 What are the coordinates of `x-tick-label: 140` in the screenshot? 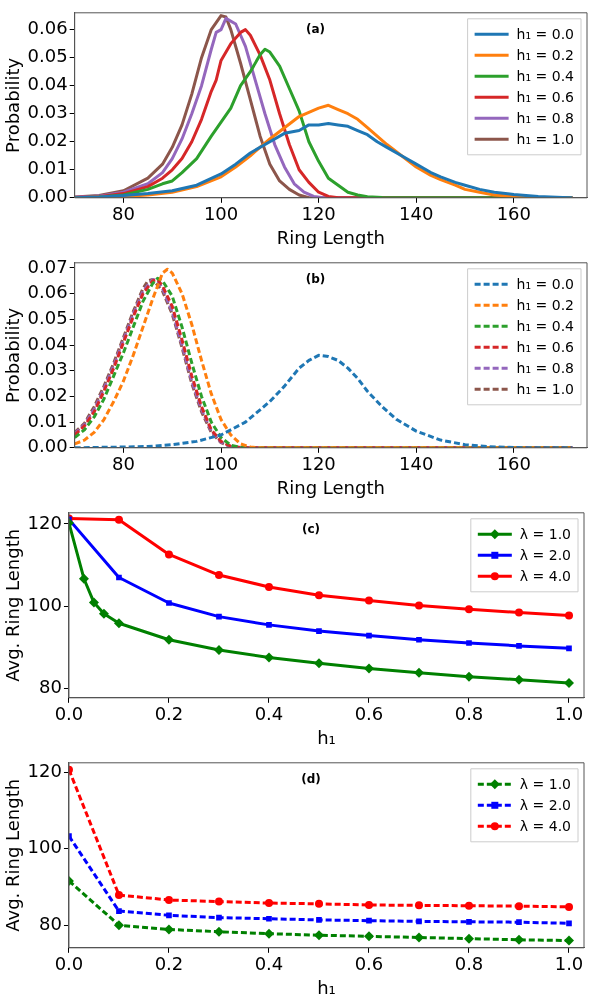 It's located at (416, 214).